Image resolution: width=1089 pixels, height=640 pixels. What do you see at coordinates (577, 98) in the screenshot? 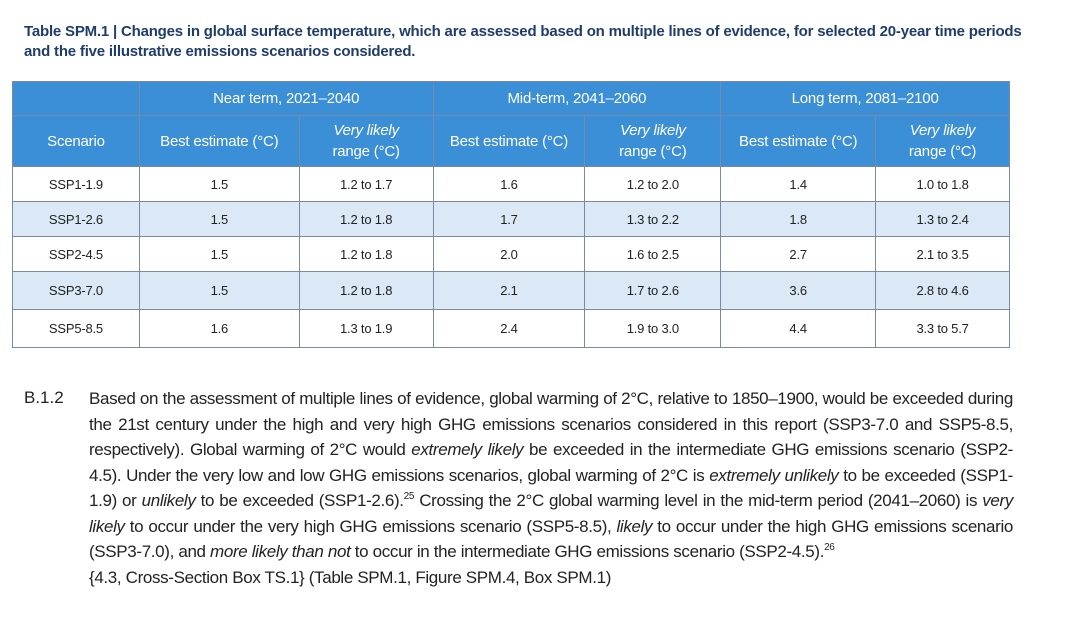
I see `period-header-mid: Mid-term, 2041–2060` at bounding box center [577, 98].